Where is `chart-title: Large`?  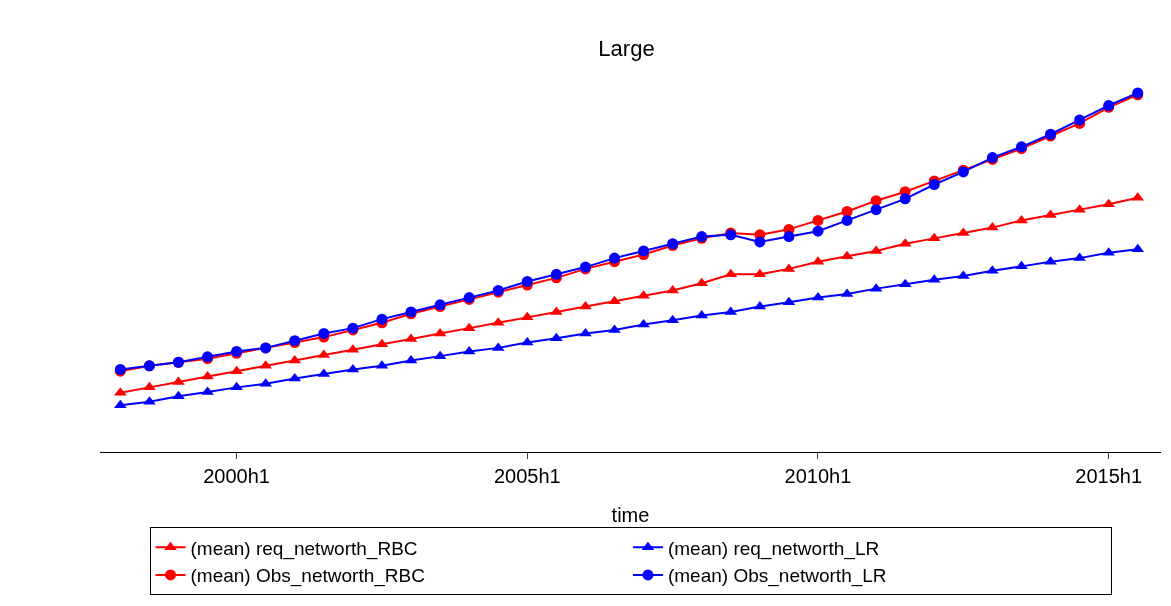 chart-title: Large is located at coordinates (626, 49).